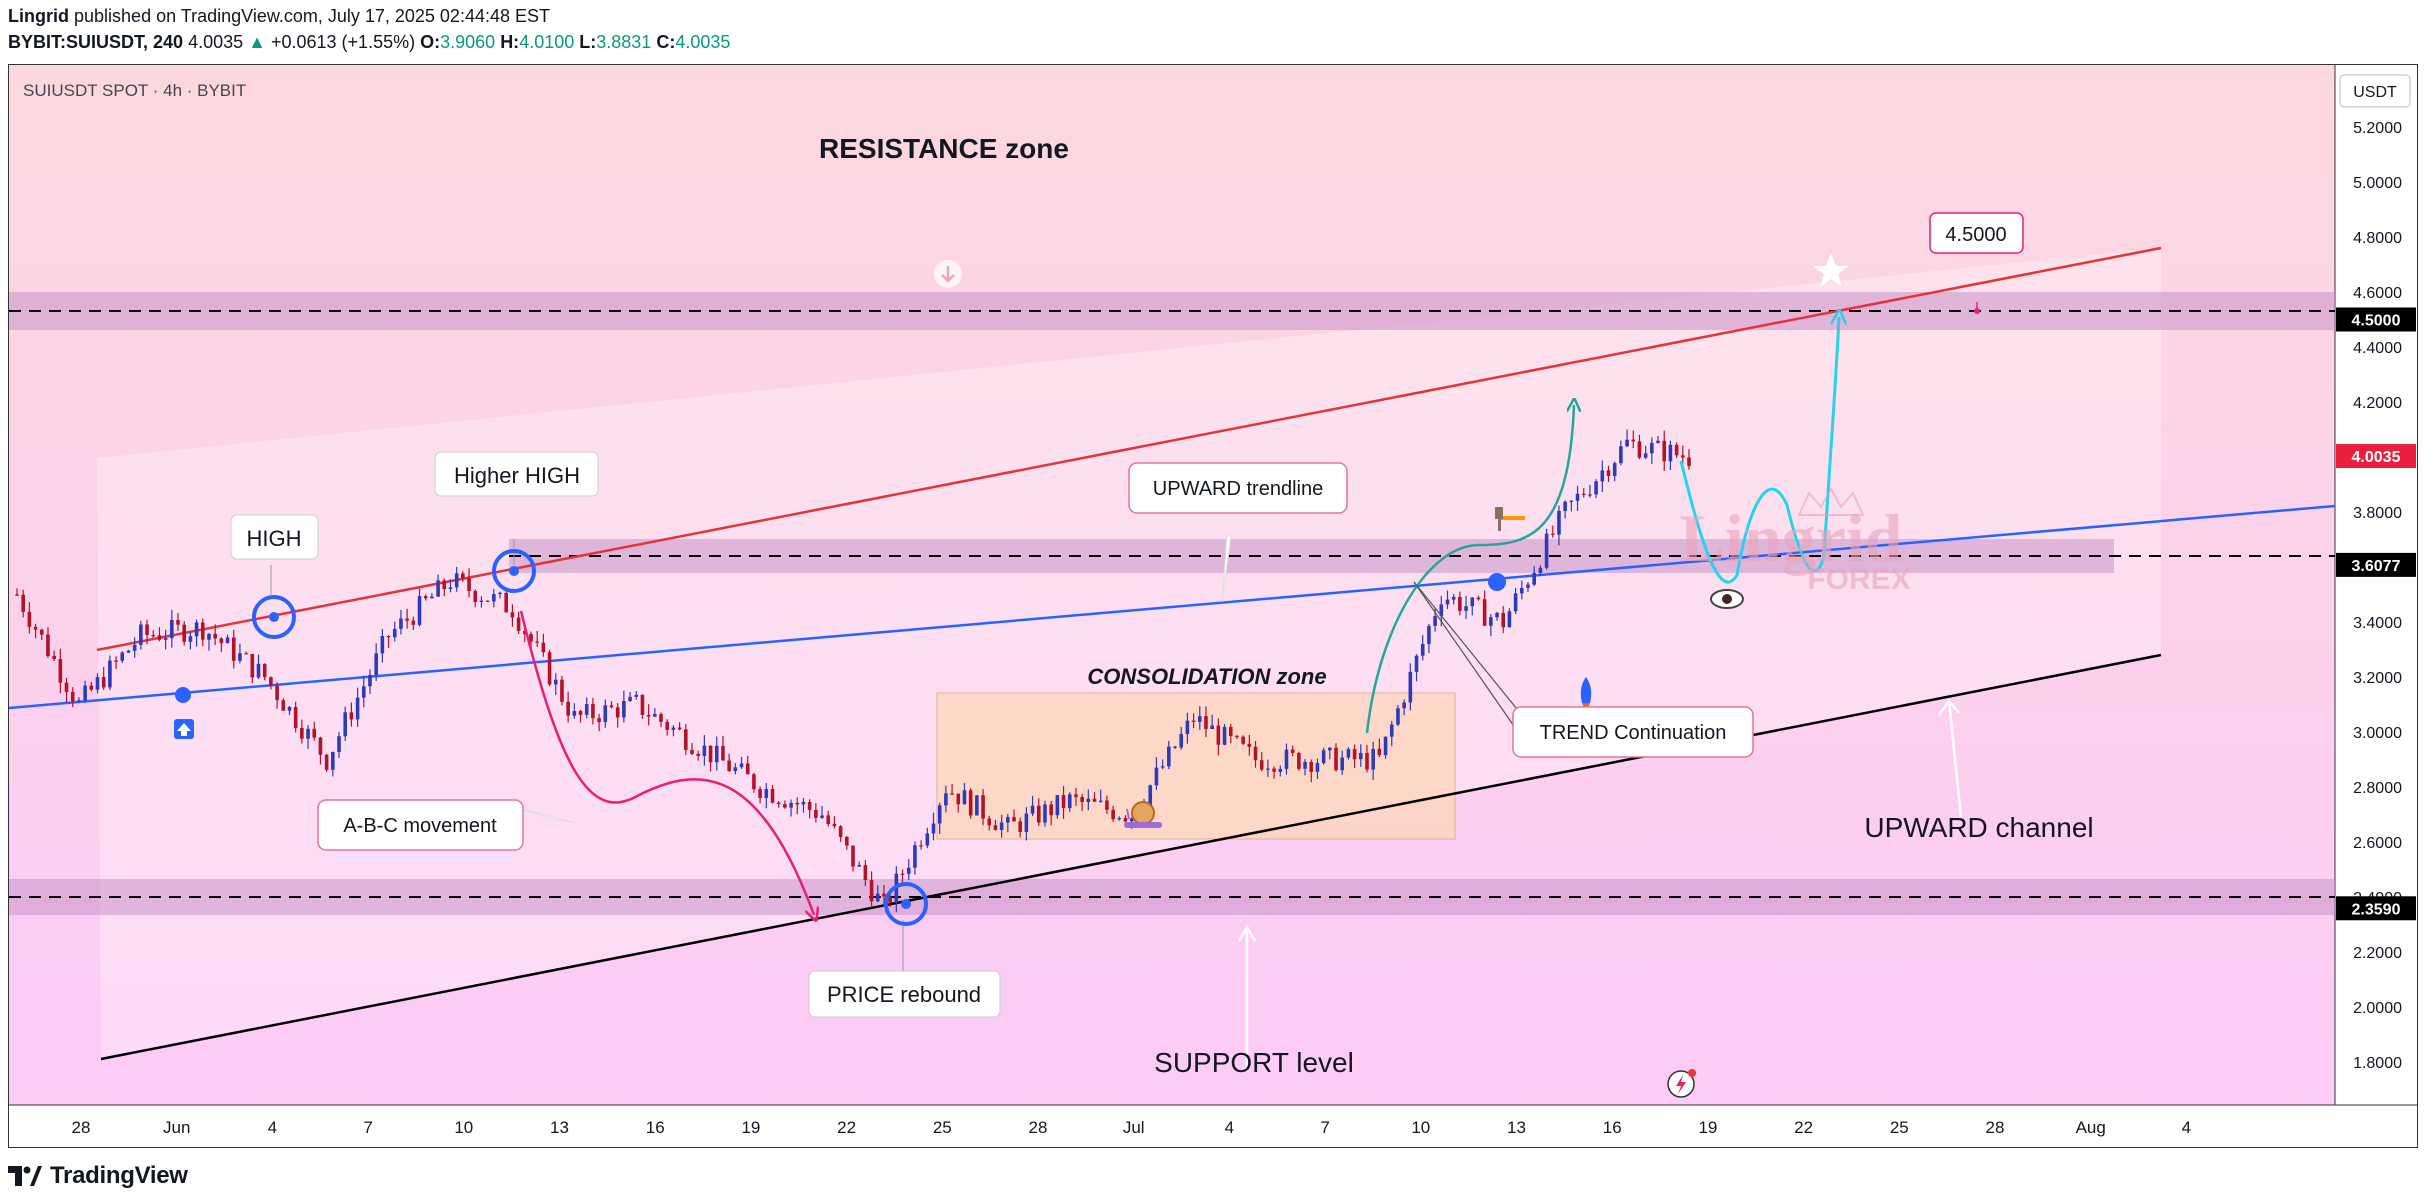 The height and width of the screenshot is (1202, 2425). What do you see at coordinates (1995, 1127) in the screenshot?
I see `x-tick-label: 28` at bounding box center [1995, 1127].